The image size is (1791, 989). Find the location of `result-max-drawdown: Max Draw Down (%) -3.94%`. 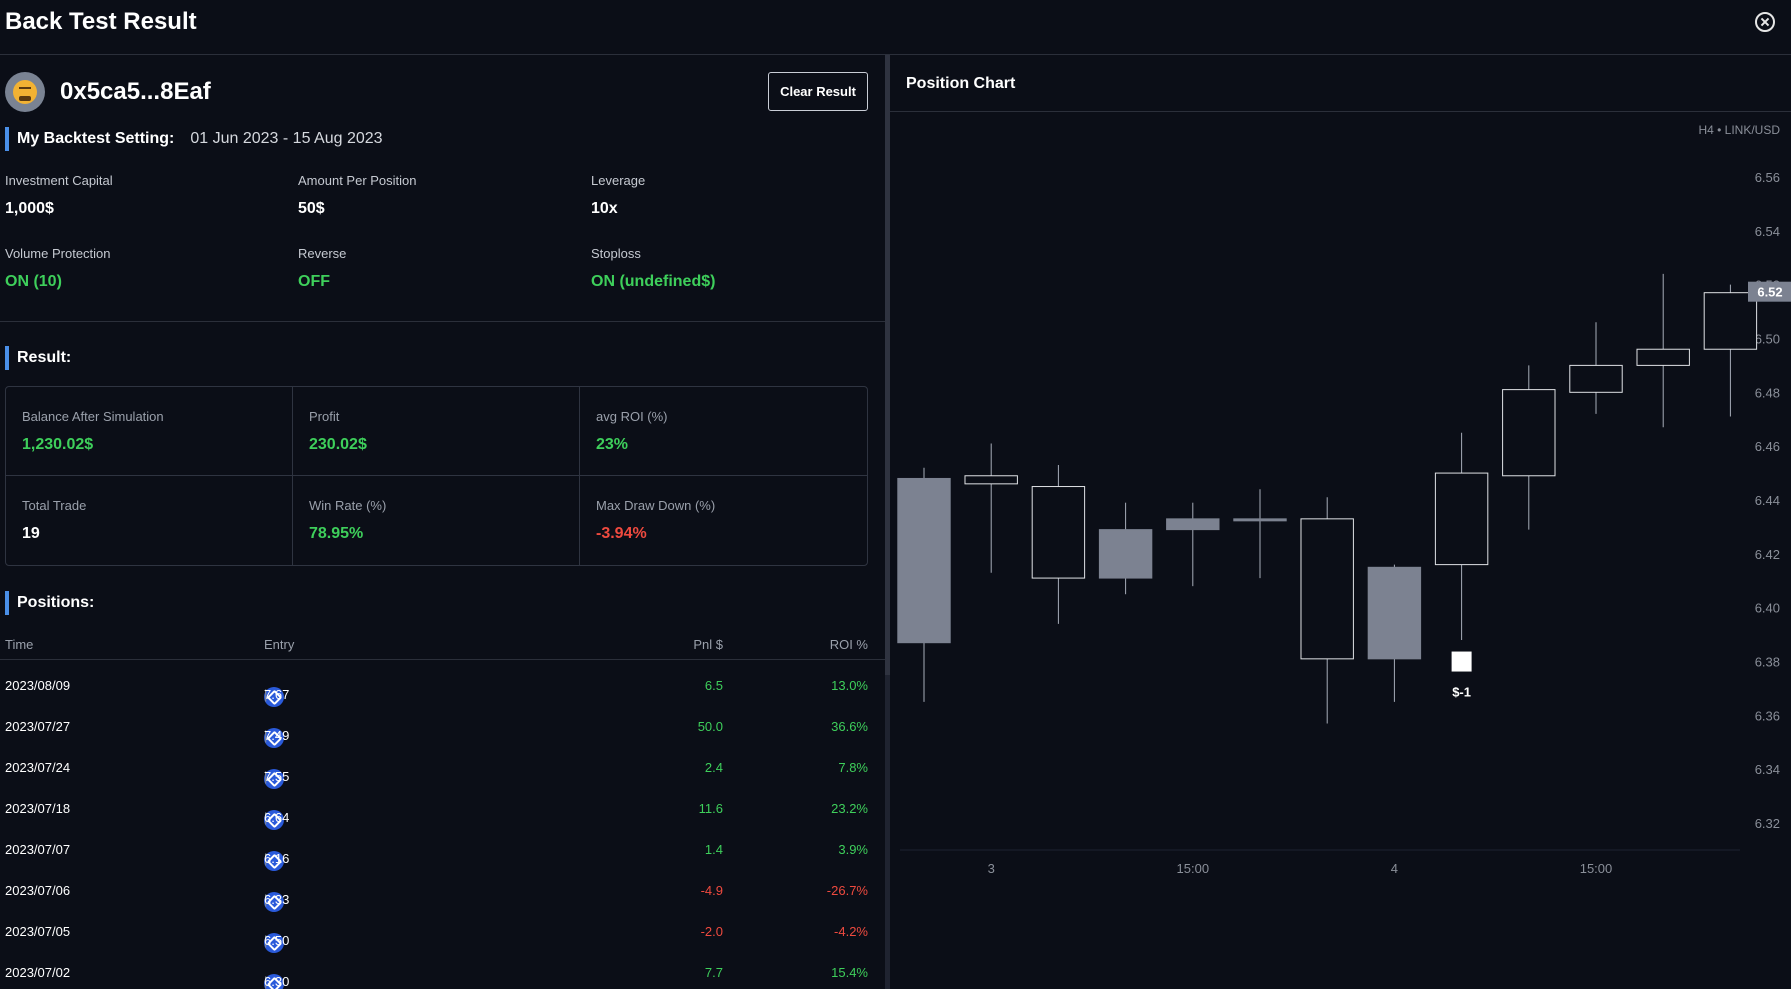

result-max-drawdown: Max Draw Down (%) -3.94% is located at coordinates (723, 520).